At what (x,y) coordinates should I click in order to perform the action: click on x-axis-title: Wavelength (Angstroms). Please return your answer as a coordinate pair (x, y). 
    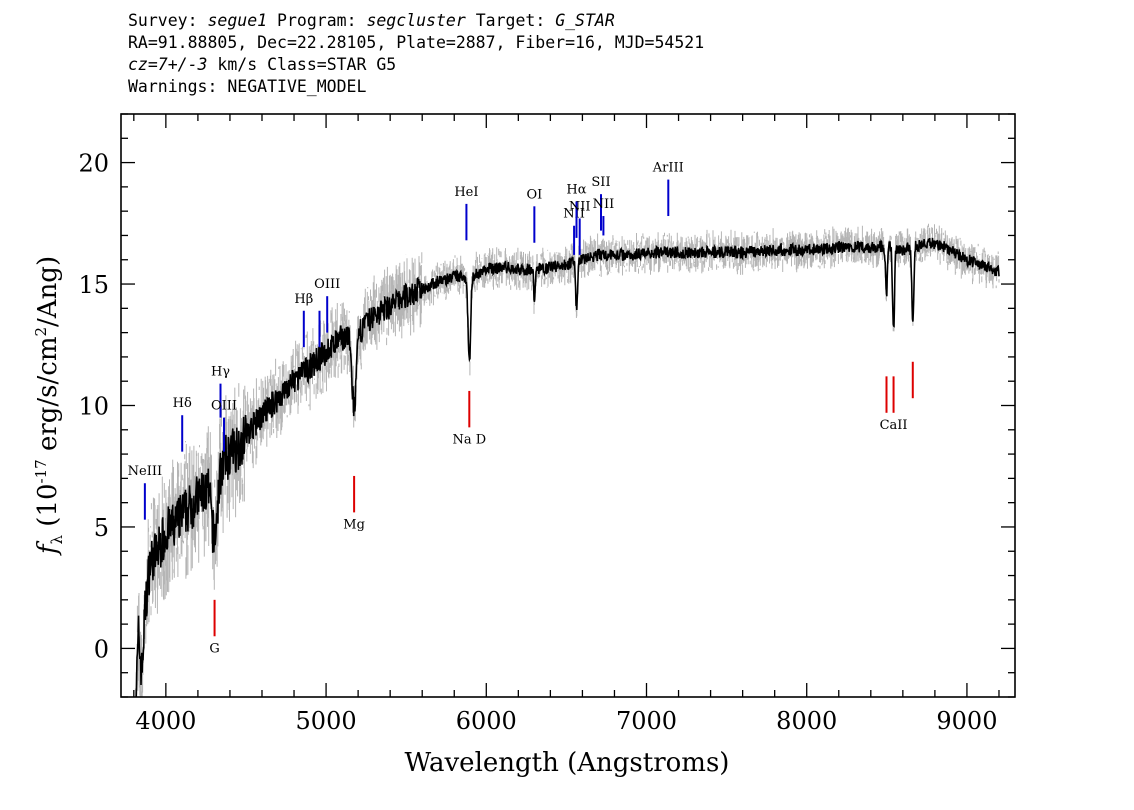
    Looking at the image, I should click on (567, 763).